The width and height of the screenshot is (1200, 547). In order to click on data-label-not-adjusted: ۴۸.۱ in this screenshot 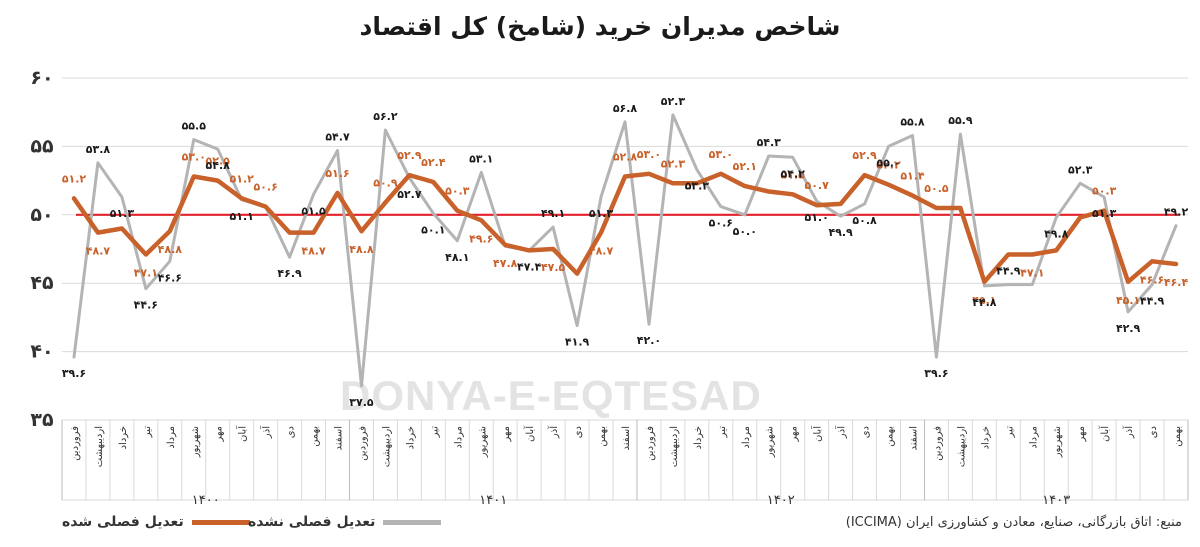, I will do `click(457, 257)`.